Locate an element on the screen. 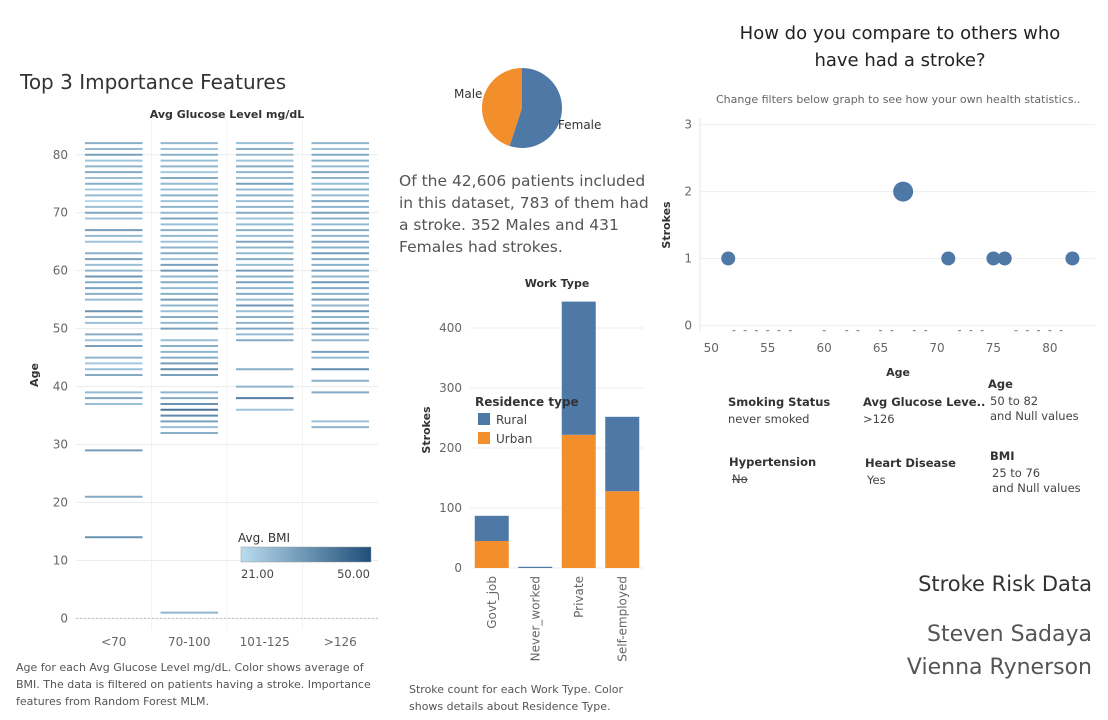  smoking-filter-label: Smoking Status is located at coordinates (779, 402).